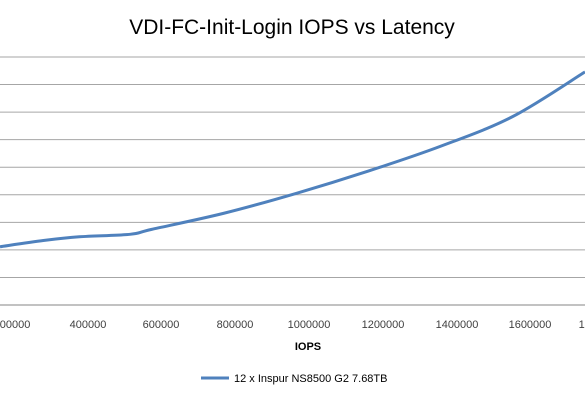 This screenshot has width=585, height=400. Describe the element at coordinates (309, 325) in the screenshot. I see `x-tick-label: 1000000` at that location.